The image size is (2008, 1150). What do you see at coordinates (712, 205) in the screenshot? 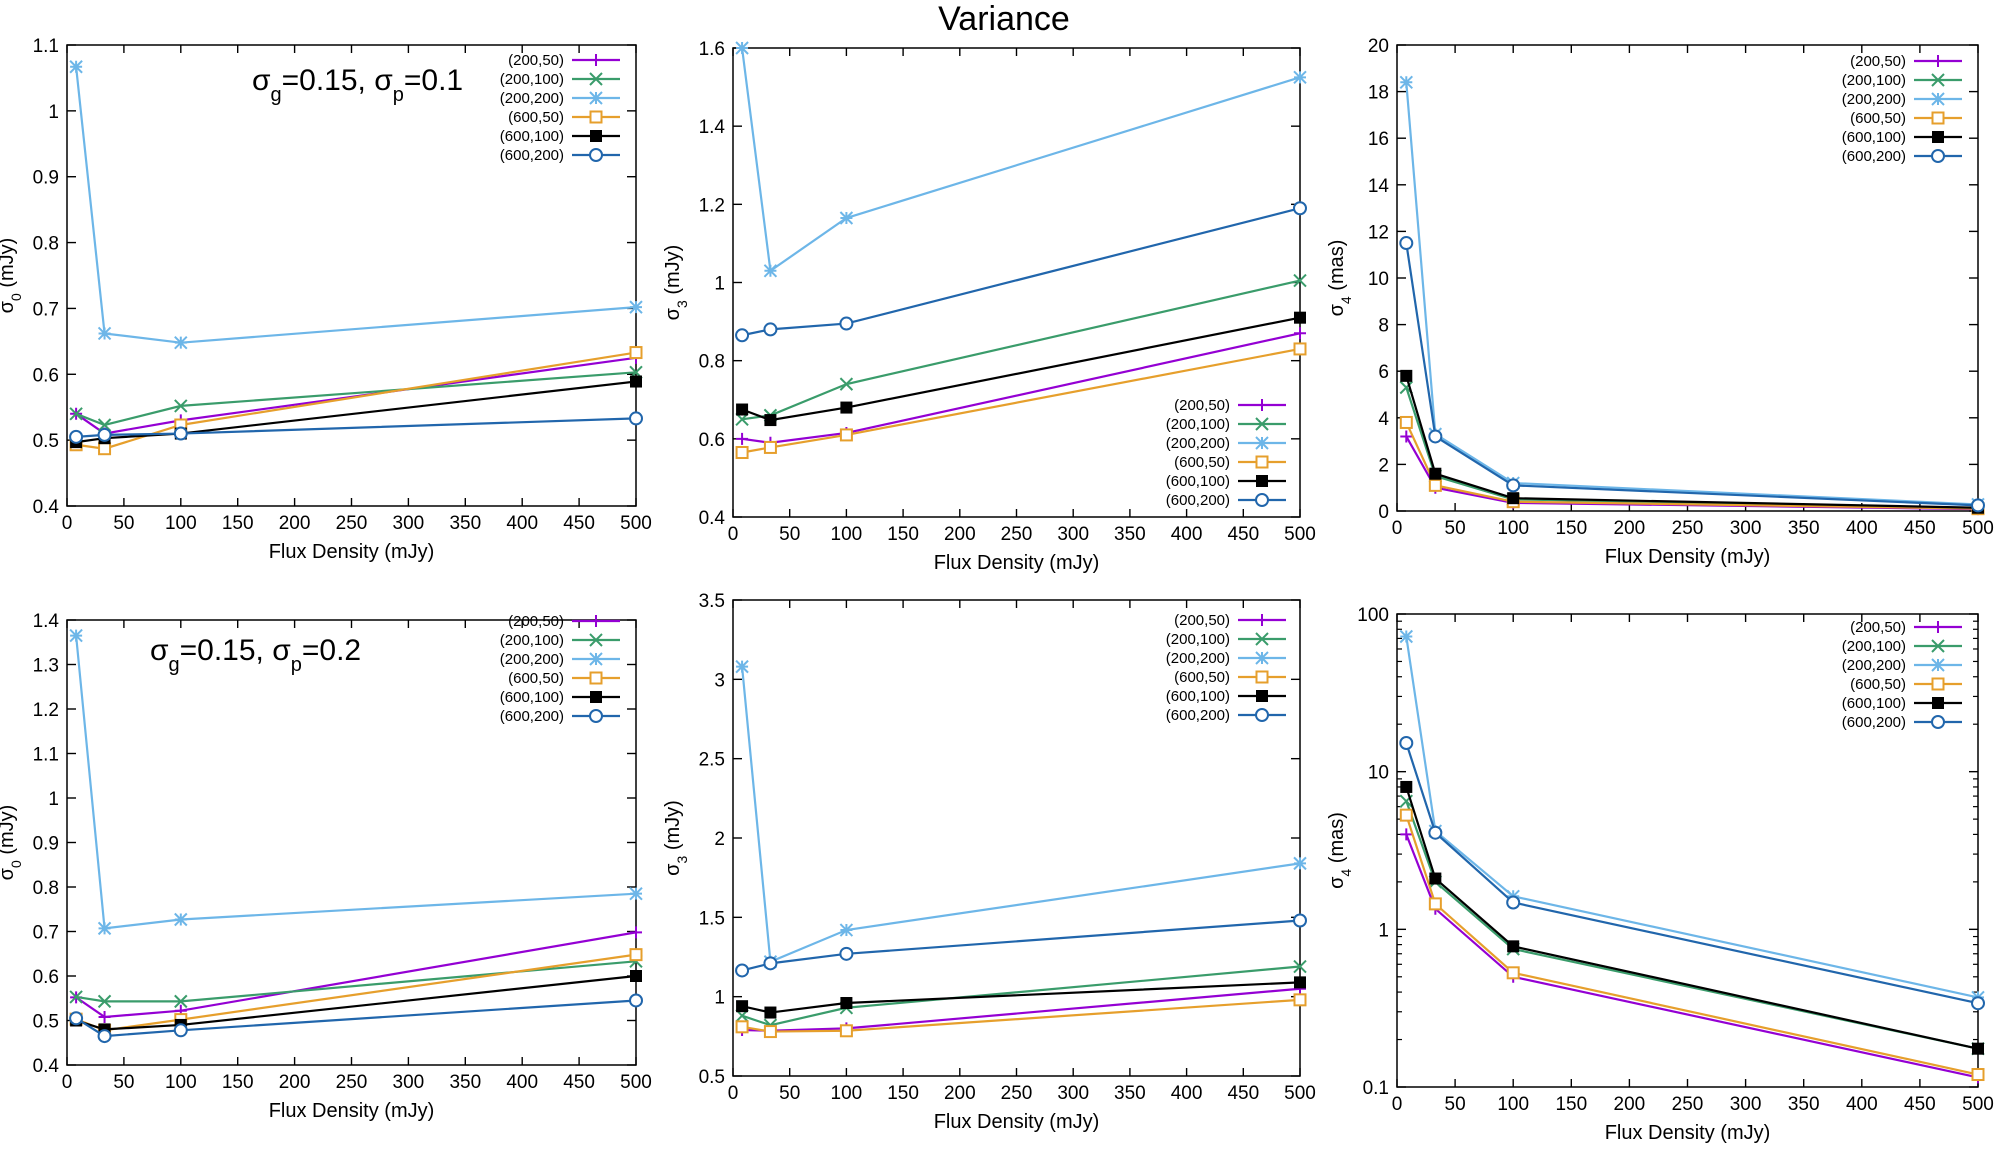
I see `y-tick-label: 1.2` at bounding box center [712, 205].